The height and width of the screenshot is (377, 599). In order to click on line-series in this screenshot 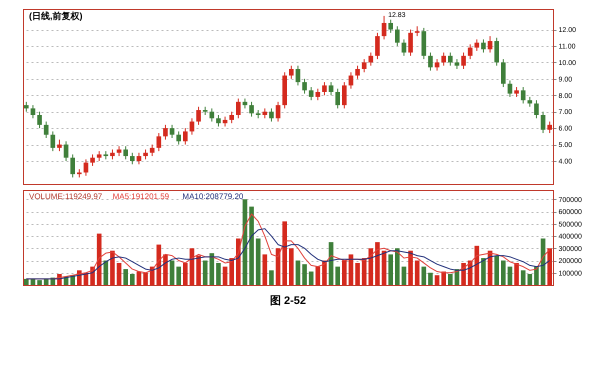, I will do `click(288, 254)`.